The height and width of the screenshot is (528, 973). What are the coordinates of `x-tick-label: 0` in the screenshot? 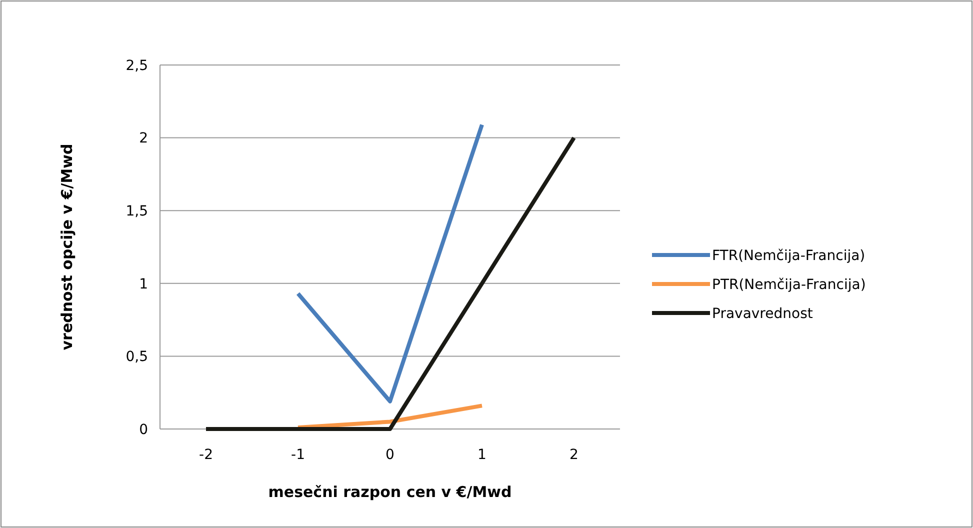 It's located at (390, 455).